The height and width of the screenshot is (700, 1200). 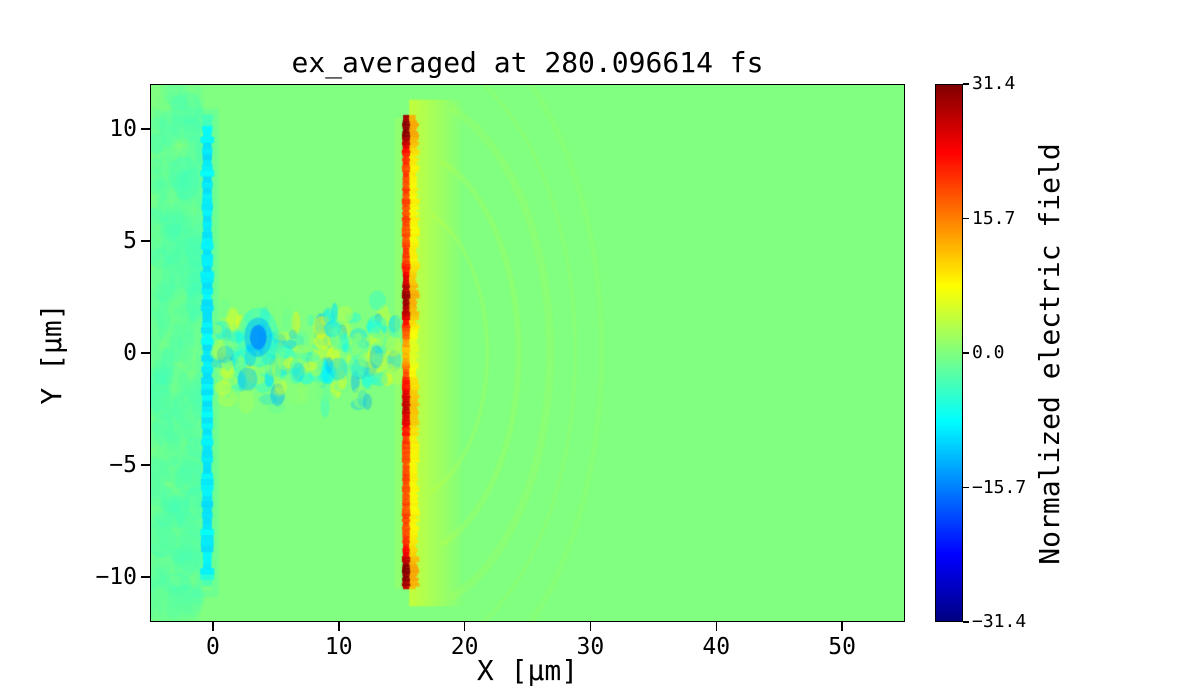 I want to click on y-tick-label: 5, so click(x=130, y=240).